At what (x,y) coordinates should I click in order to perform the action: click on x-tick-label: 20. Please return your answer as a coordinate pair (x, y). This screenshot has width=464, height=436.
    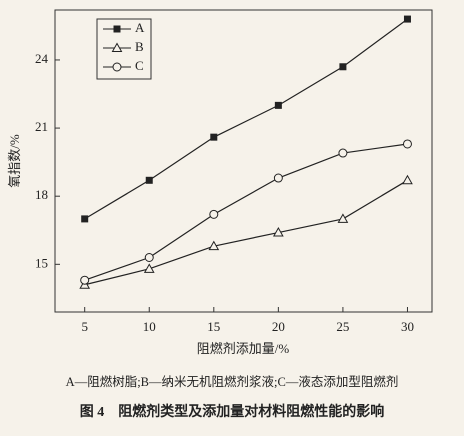
    Looking at the image, I should click on (278, 326).